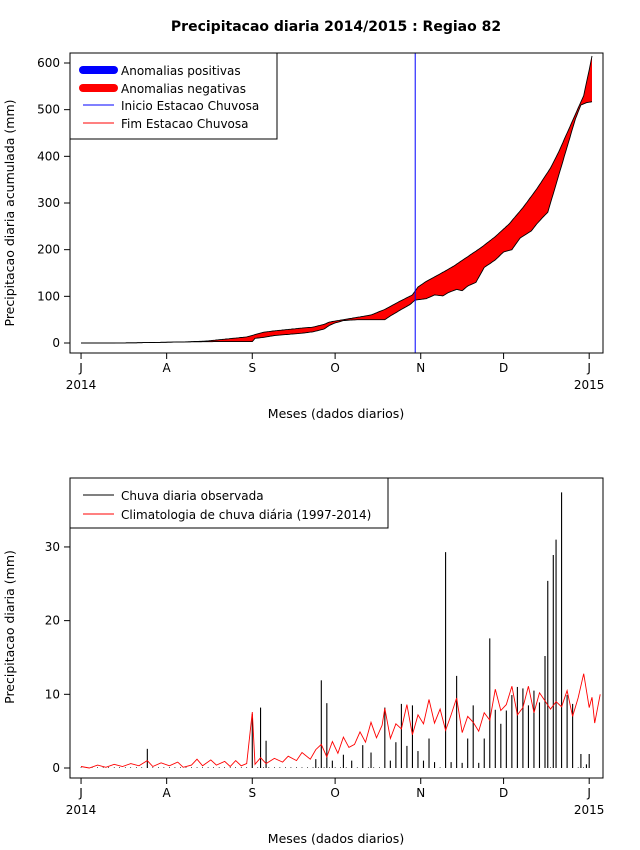  I want to click on chart2-climatology, so click(340, 721).